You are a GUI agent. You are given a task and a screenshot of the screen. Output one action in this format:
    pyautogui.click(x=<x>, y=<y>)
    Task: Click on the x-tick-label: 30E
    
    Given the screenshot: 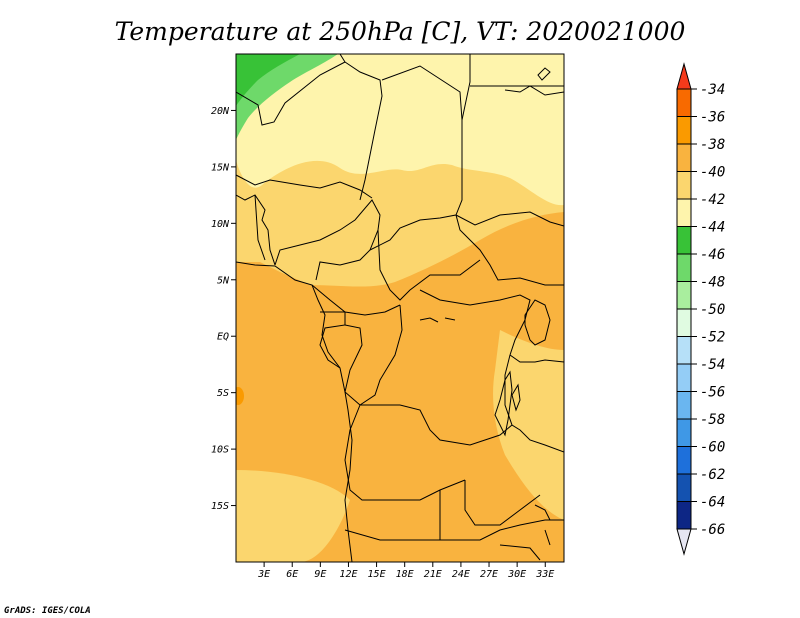 What is the action you would take?
    pyautogui.click(x=516, y=574)
    